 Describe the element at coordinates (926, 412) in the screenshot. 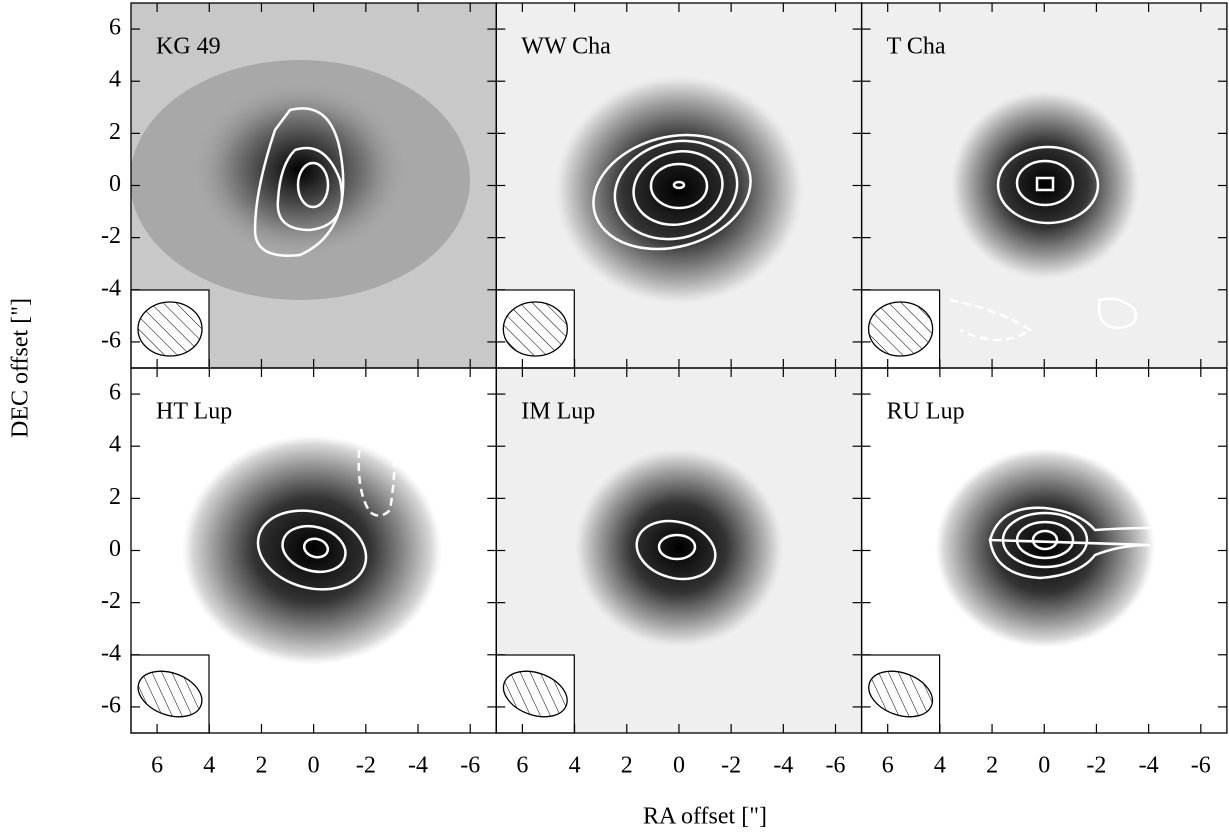

I see `panel-title: RU Lup` at that location.